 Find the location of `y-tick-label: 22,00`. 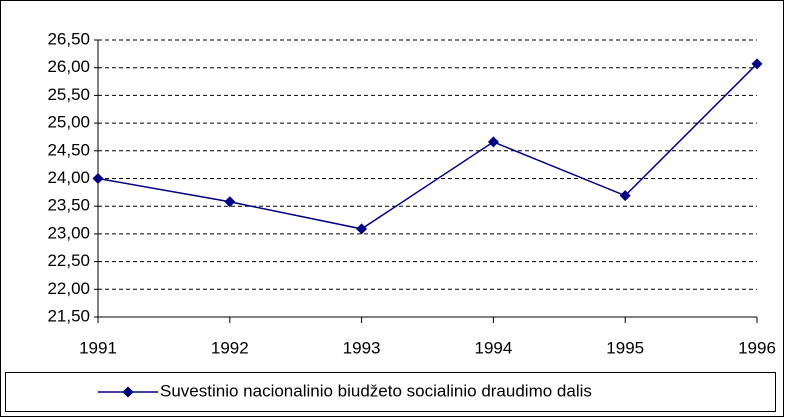

y-tick-label: 22,00 is located at coordinates (68, 288).